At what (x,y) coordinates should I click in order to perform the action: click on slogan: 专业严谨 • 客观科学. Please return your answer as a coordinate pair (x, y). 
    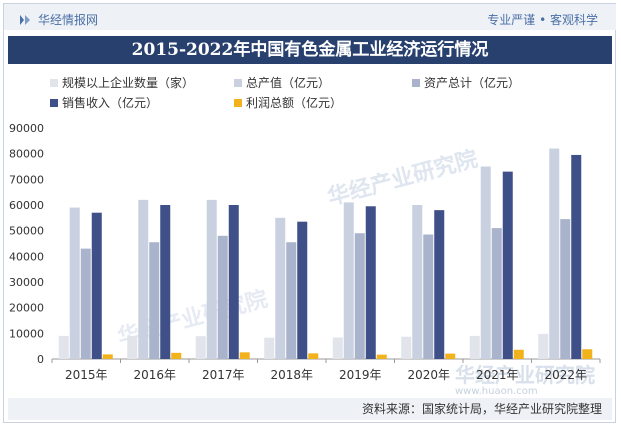
    Looking at the image, I should click on (542, 20).